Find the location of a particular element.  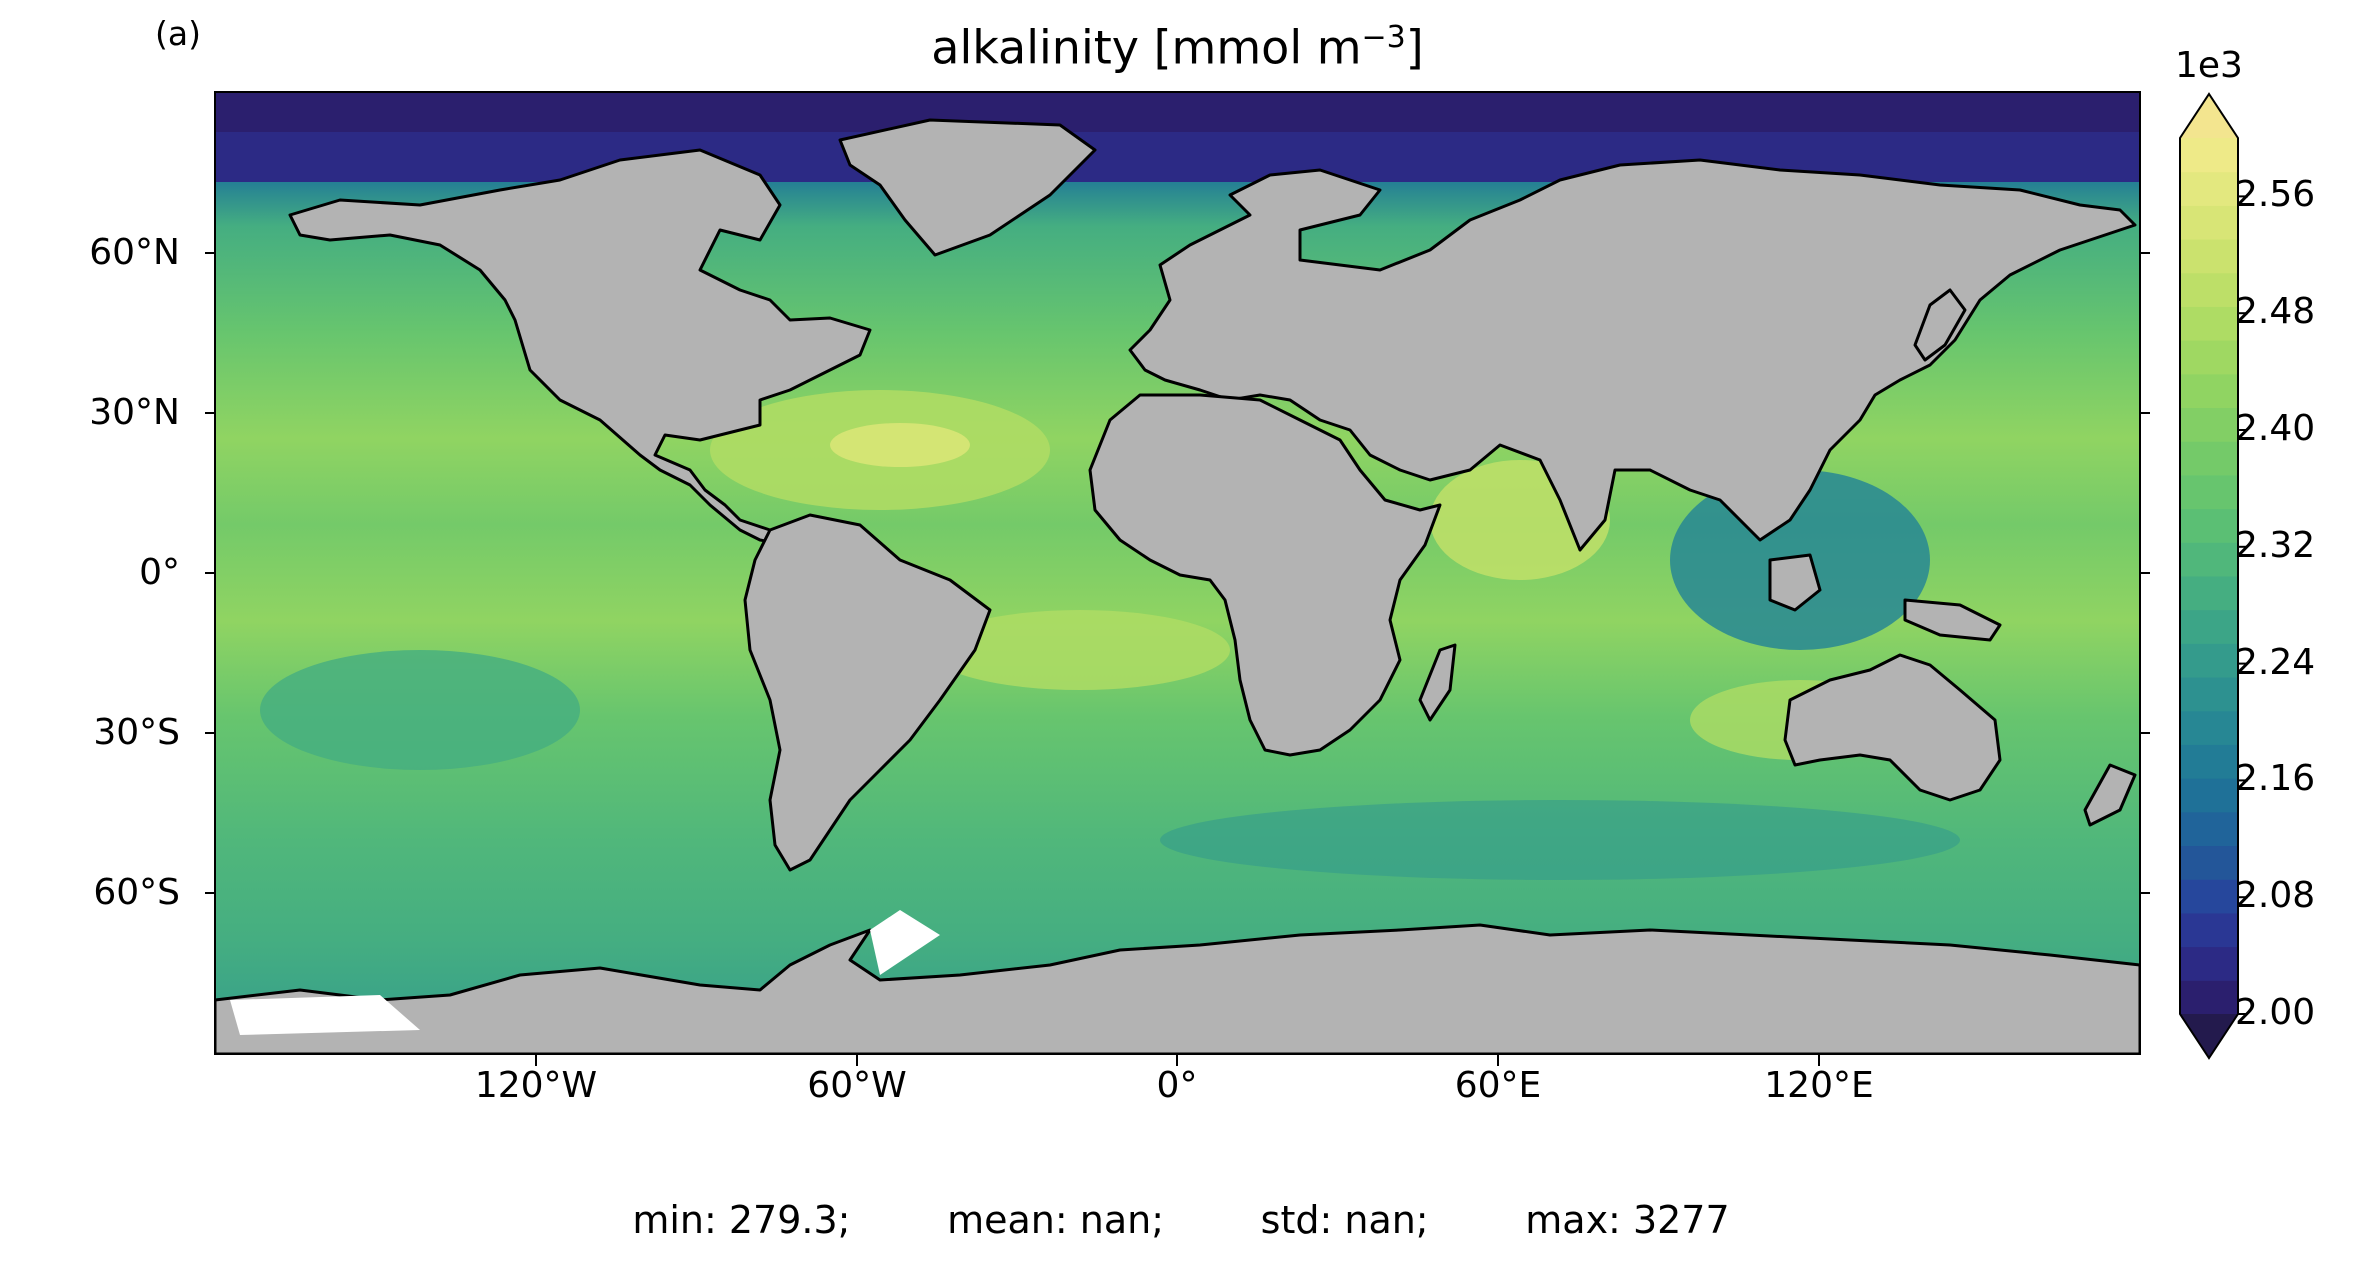

colorbar-tick-label: 2.24 is located at coordinates (2275, 662).